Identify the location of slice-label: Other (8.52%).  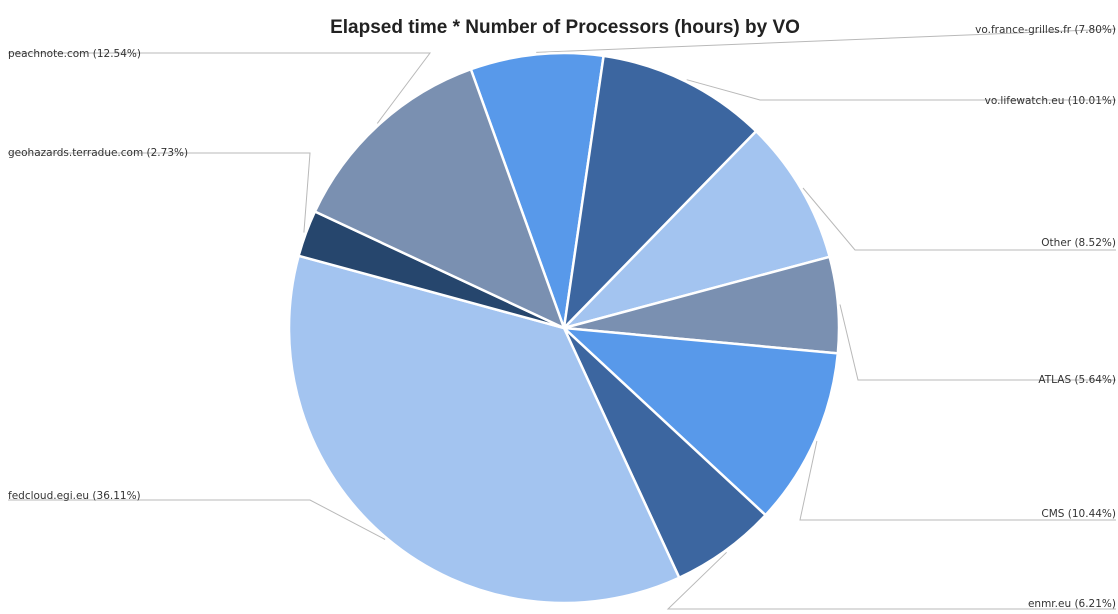
(1078, 243).